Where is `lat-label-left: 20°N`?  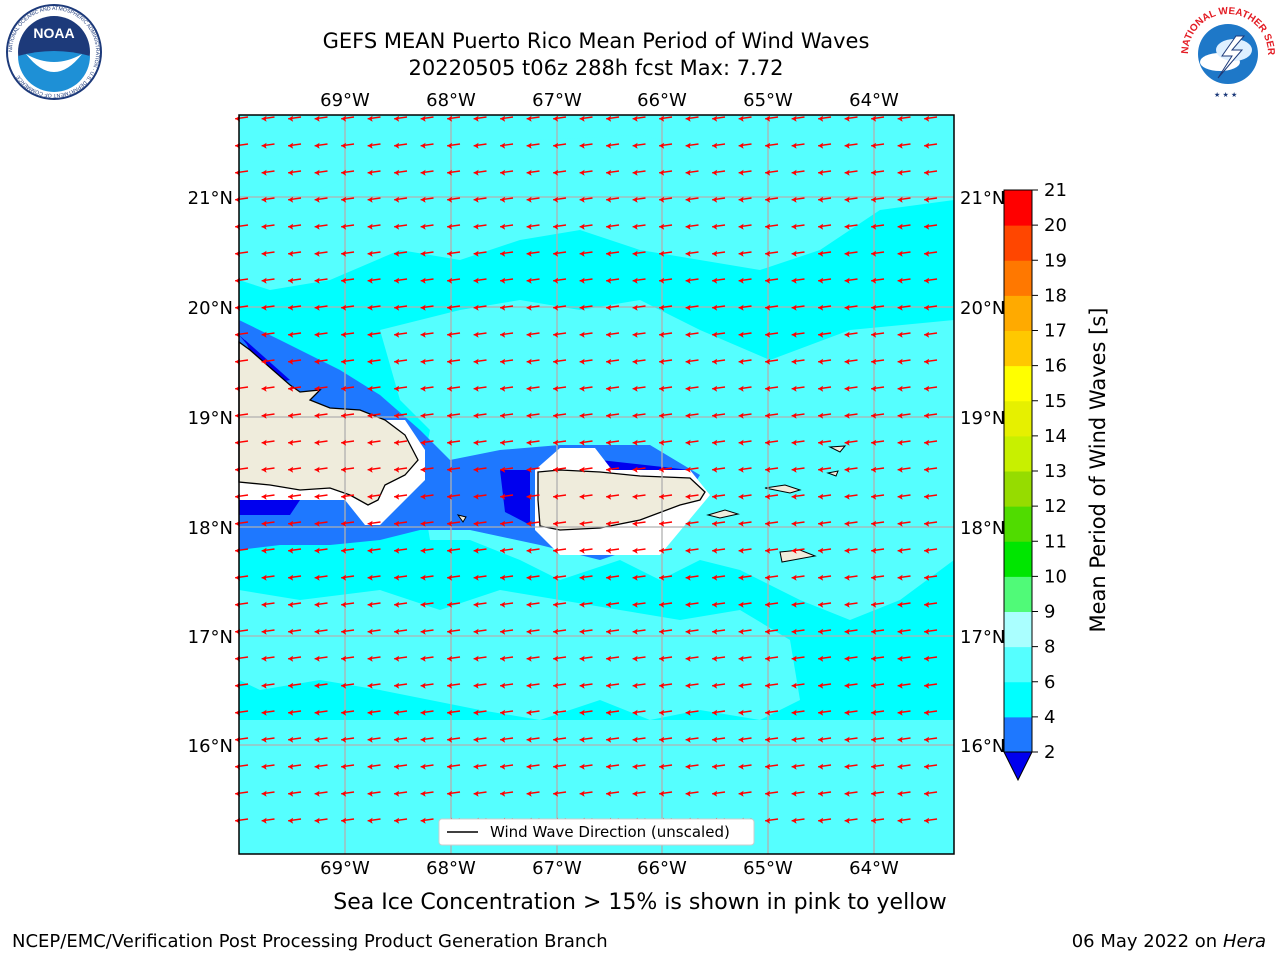 lat-label-left: 20°N is located at coordinates (210, 308).